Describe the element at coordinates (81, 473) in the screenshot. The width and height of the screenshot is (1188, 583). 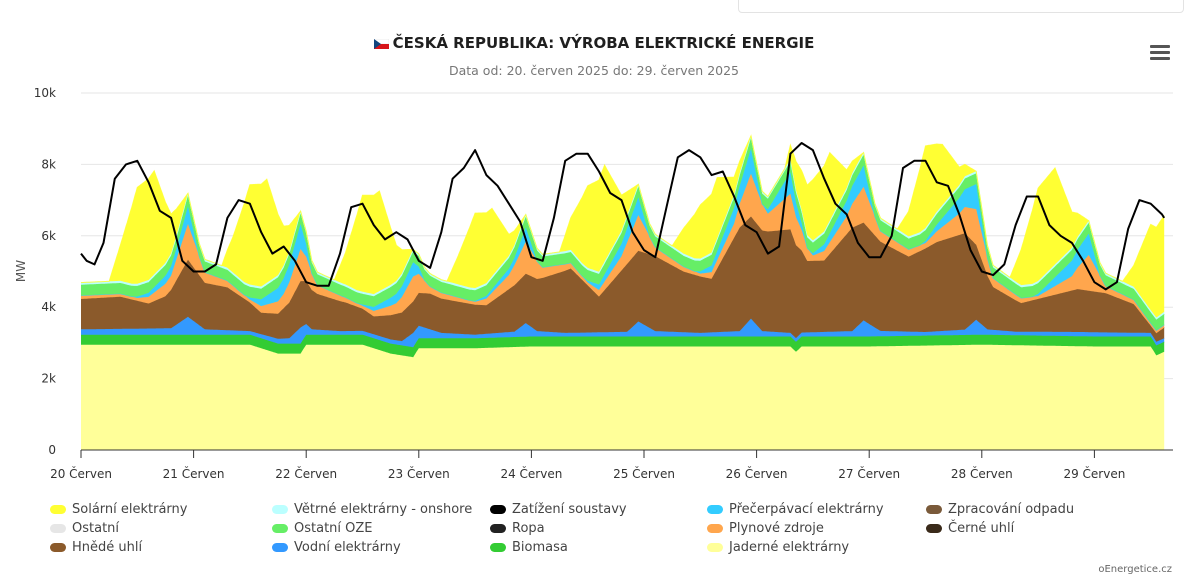
I see `x-tick-label: 20 Červen` at that location.